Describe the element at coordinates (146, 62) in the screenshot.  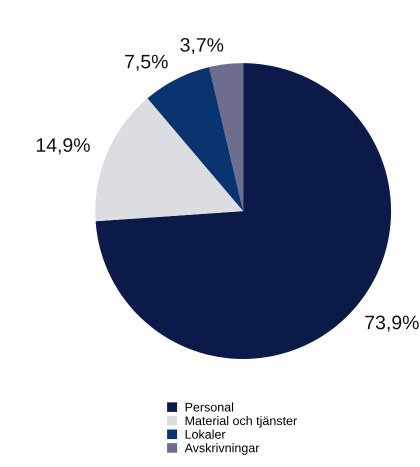
I see `data-label: 7,5%` at that location.